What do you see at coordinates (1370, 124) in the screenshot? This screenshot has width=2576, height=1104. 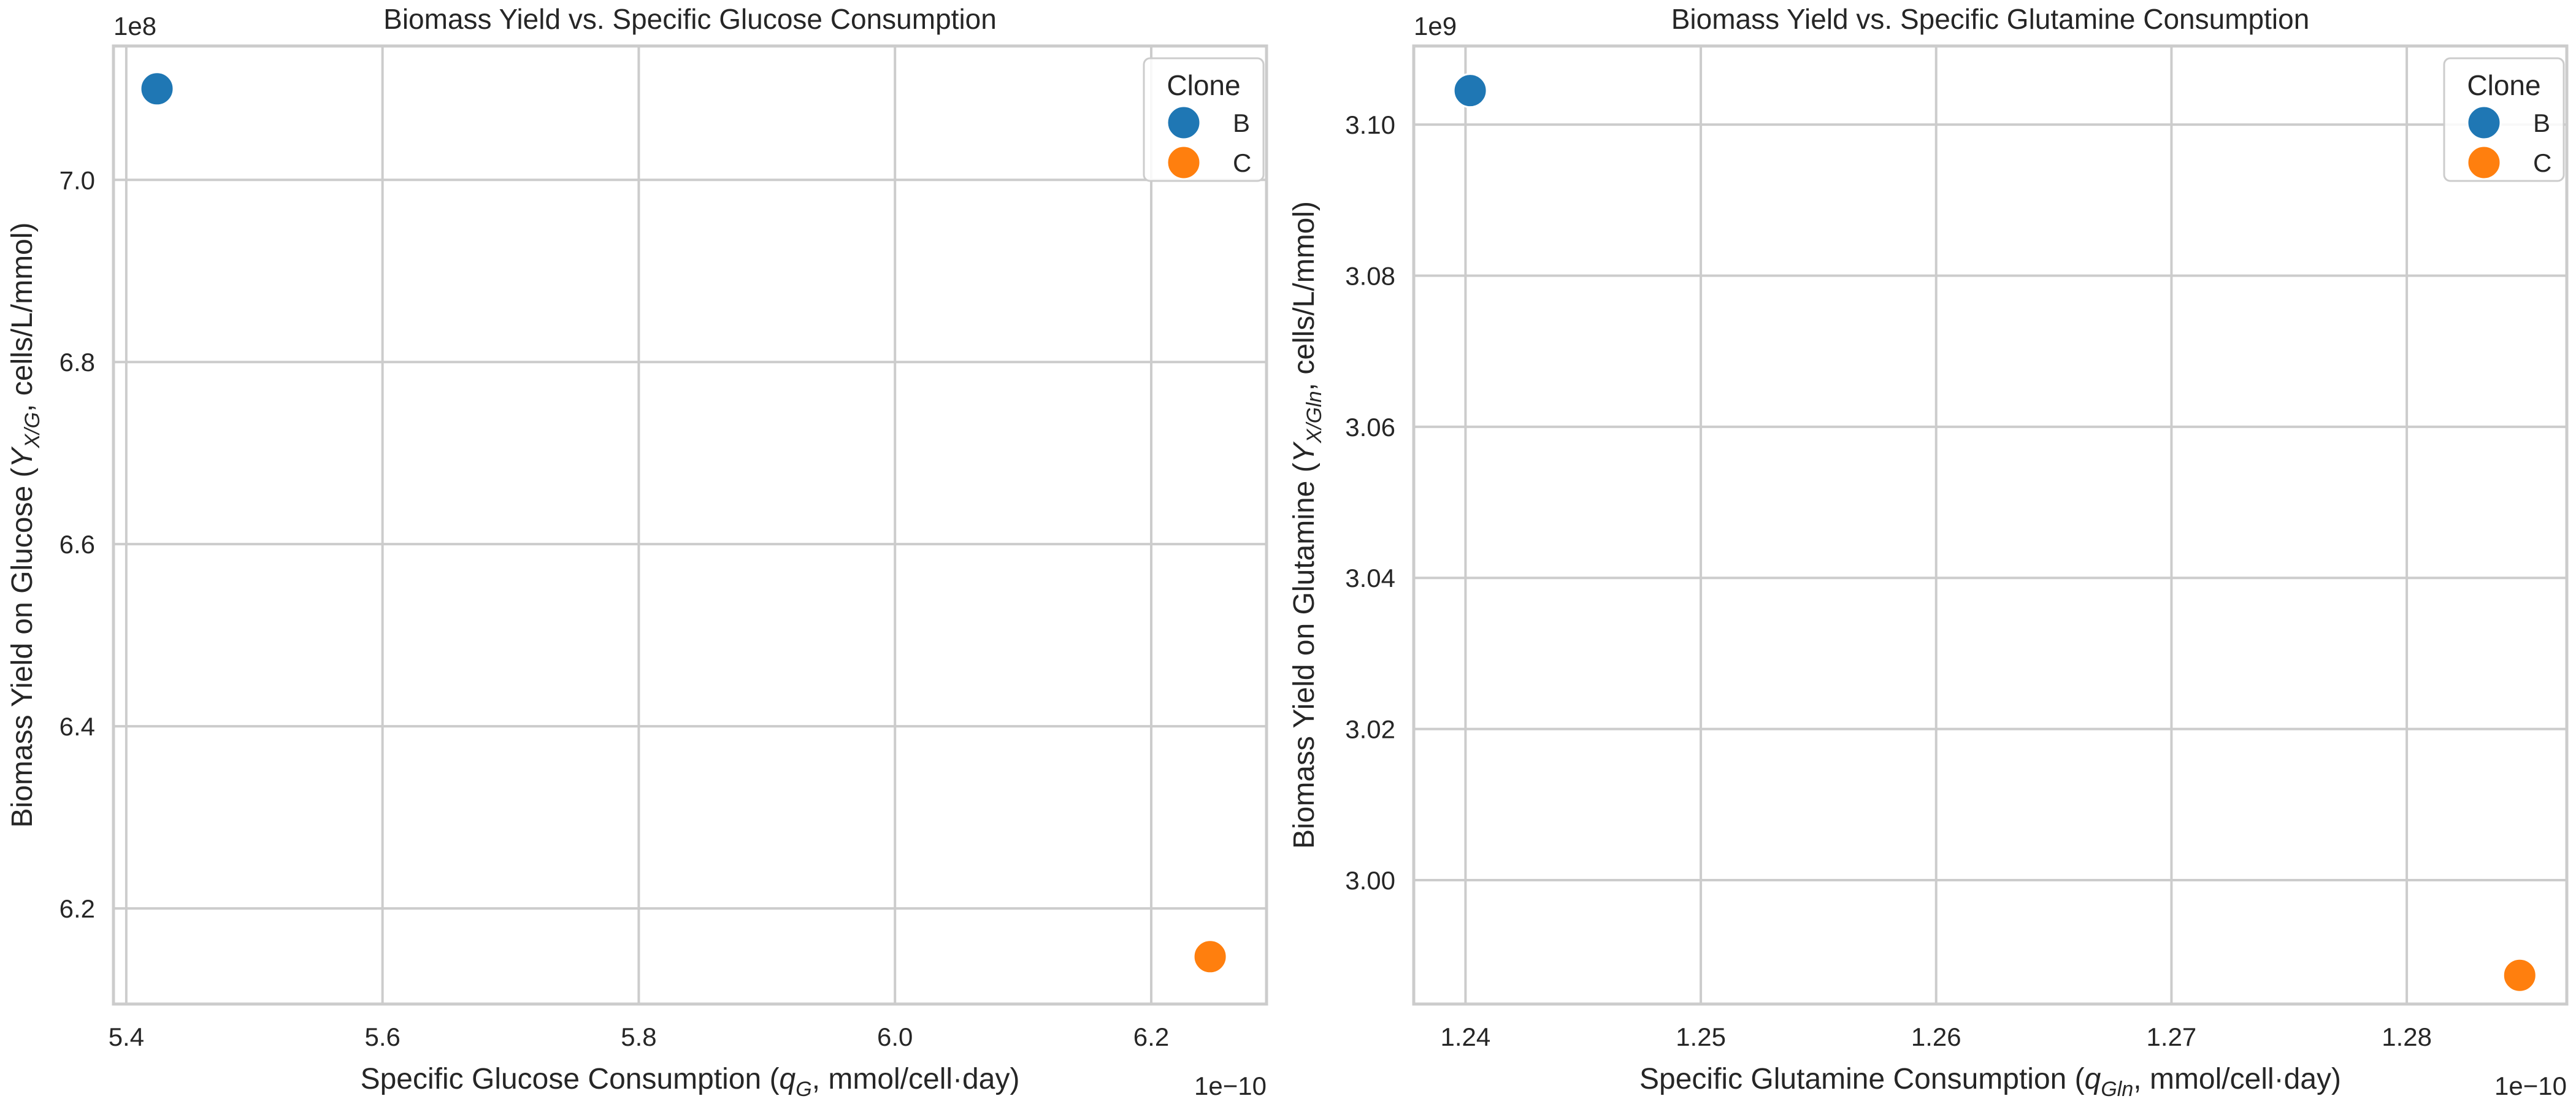 I see `y-tick-label: 3.10` at bounding box center [1370, 124].